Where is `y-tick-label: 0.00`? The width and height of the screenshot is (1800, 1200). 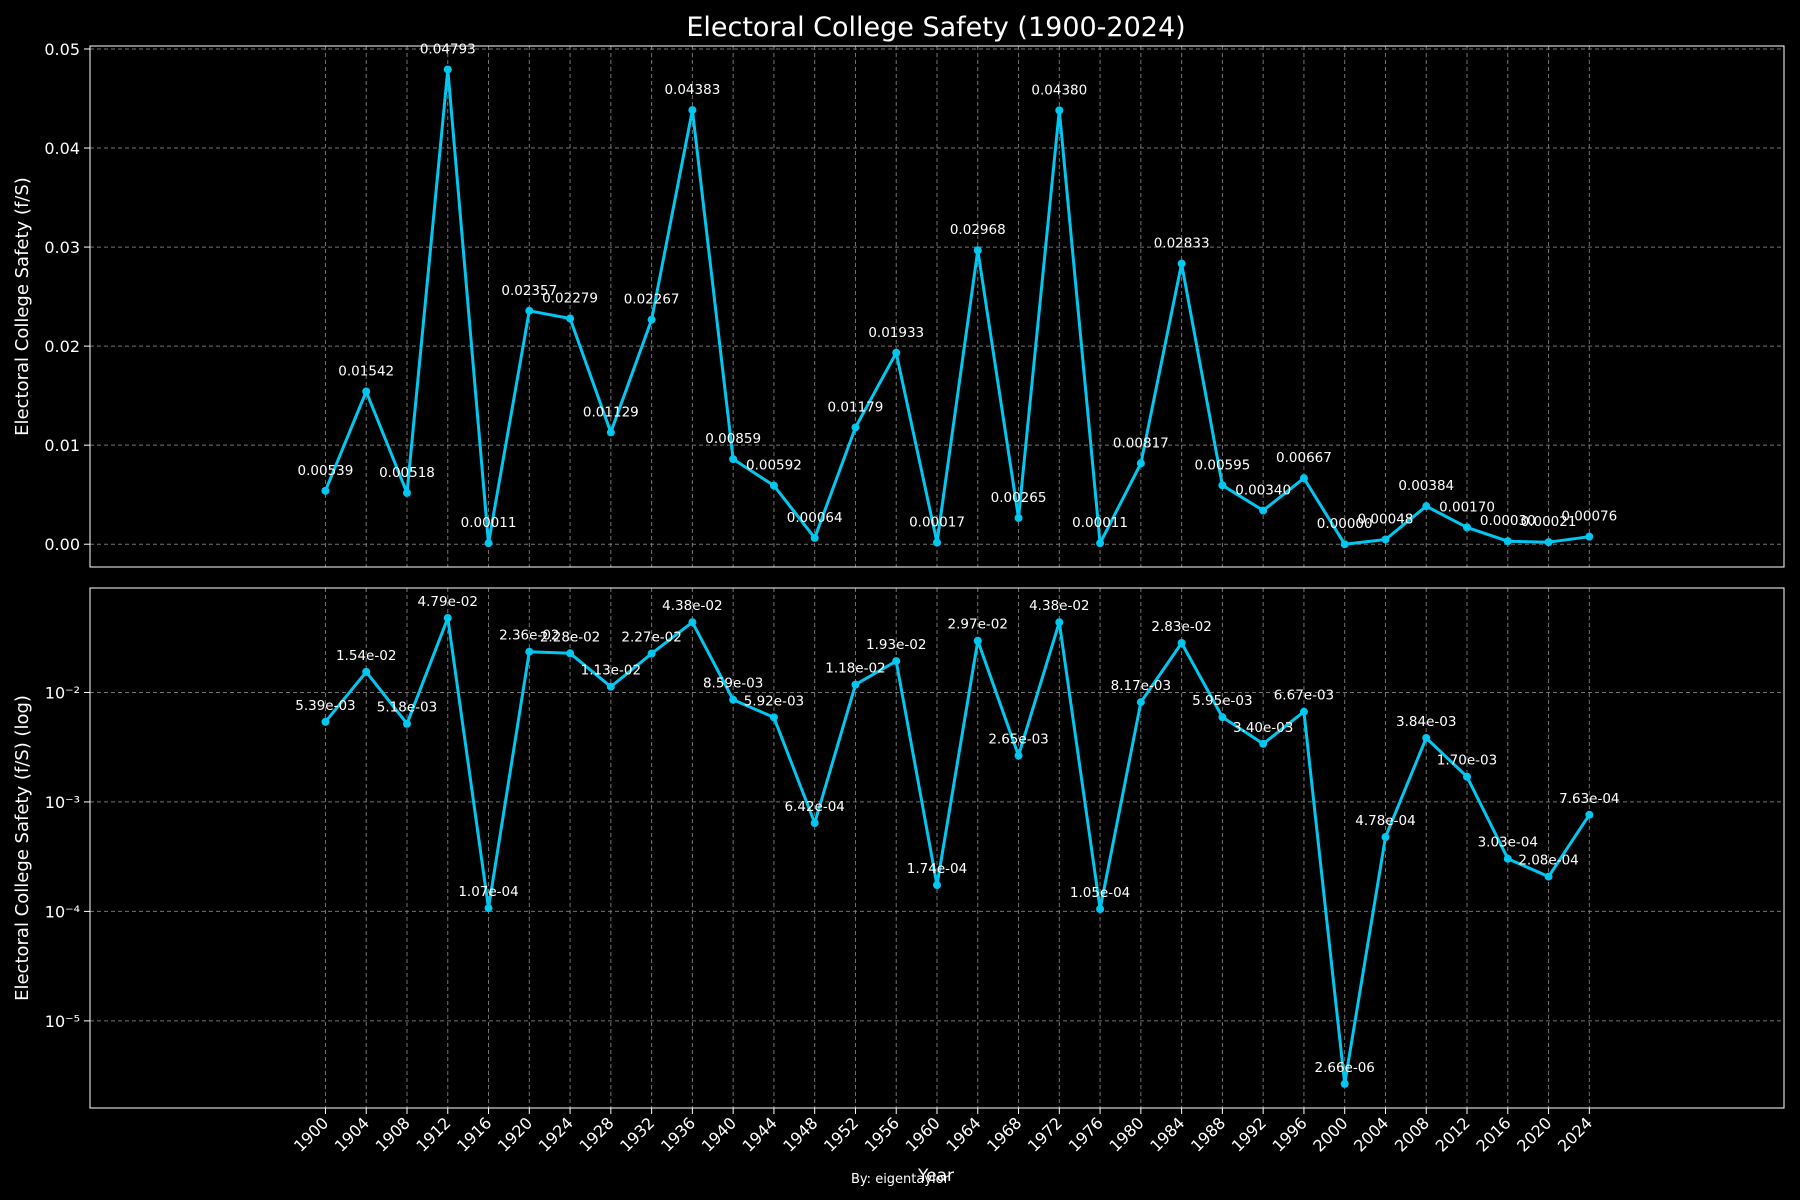 y-tick-label: 0.00 is located at coordinates (62, 544).